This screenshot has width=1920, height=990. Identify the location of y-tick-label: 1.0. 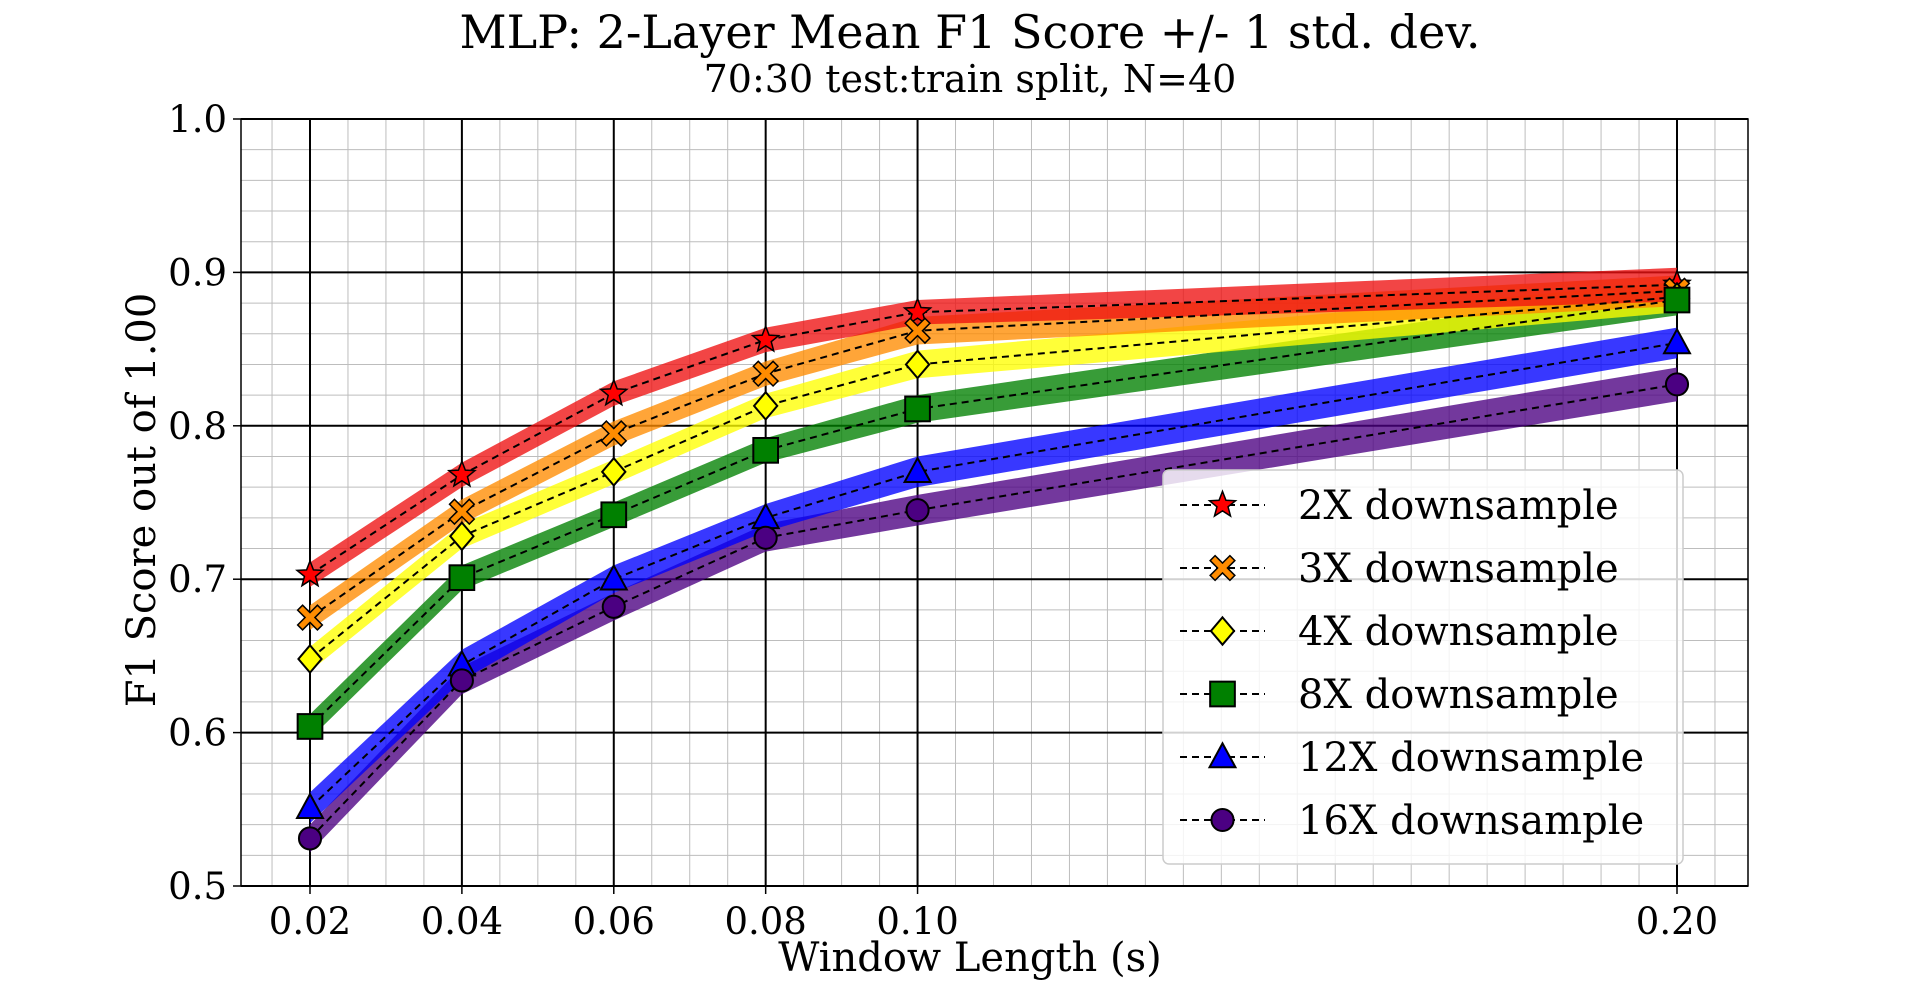
(197, 119).